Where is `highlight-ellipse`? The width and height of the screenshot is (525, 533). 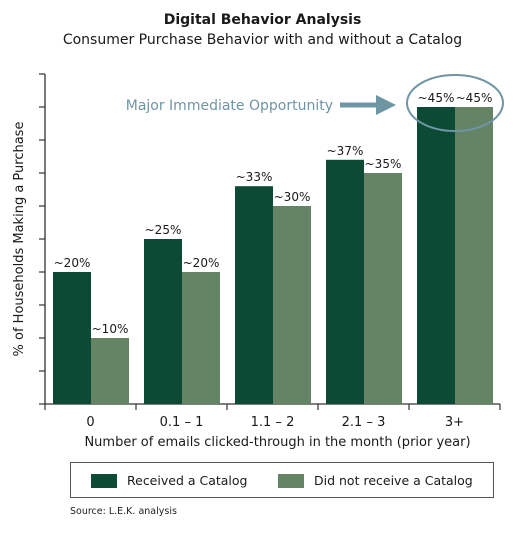
highlight-ellipse is located at coordinates (455, 103).